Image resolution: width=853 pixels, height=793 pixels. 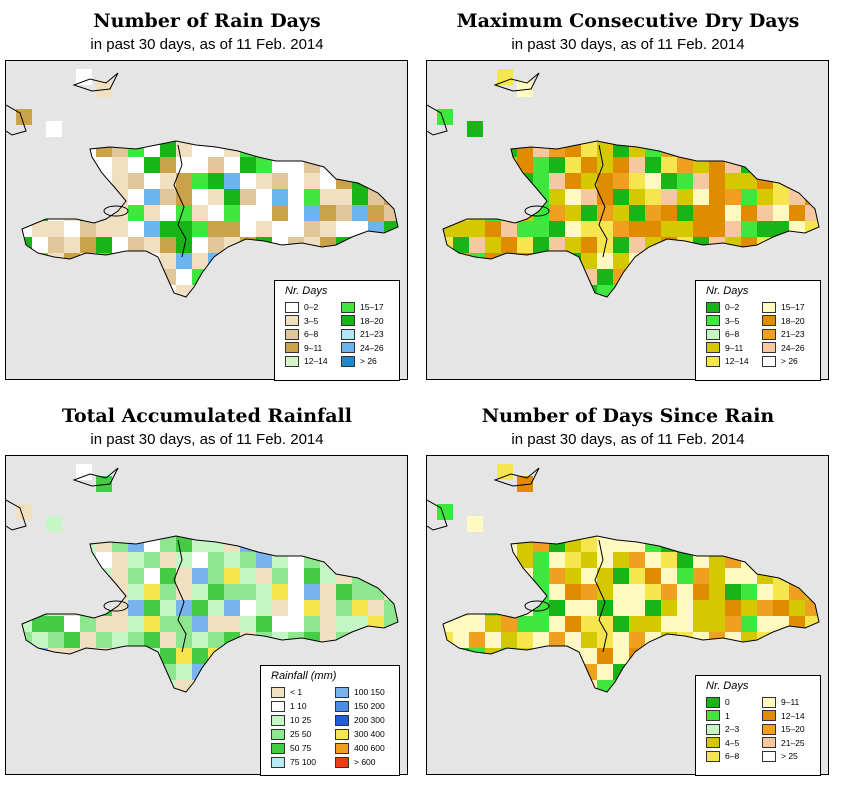 I want to click on legend-item: 2–3, so click(x=722, y=729).